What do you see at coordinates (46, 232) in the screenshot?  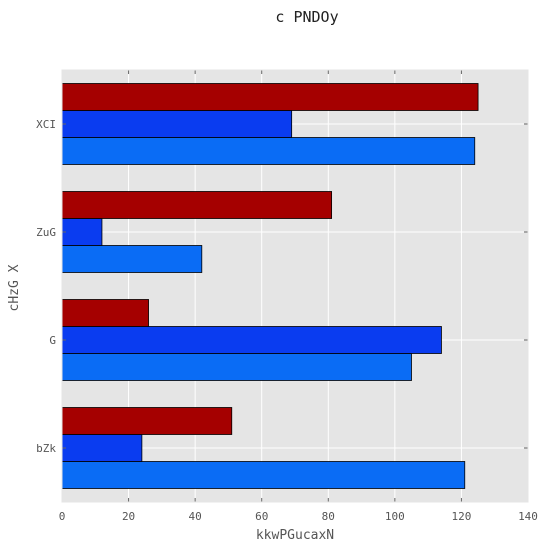 I see `y-tick-label: ZuG` at bounding box center [46, 232].